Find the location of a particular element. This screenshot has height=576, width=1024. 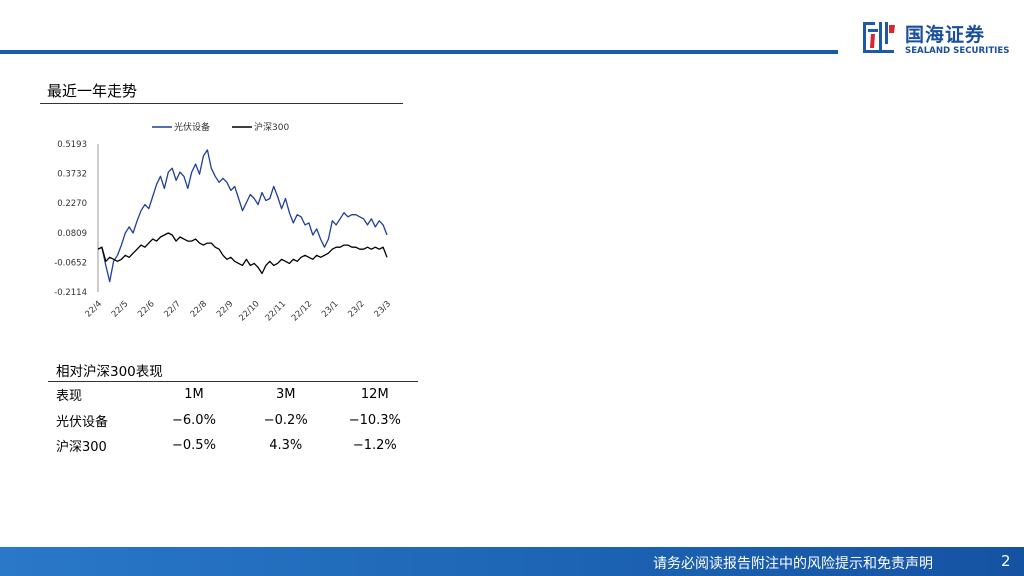

header-cell-1m: 1M is located at coordinates (194, 395).